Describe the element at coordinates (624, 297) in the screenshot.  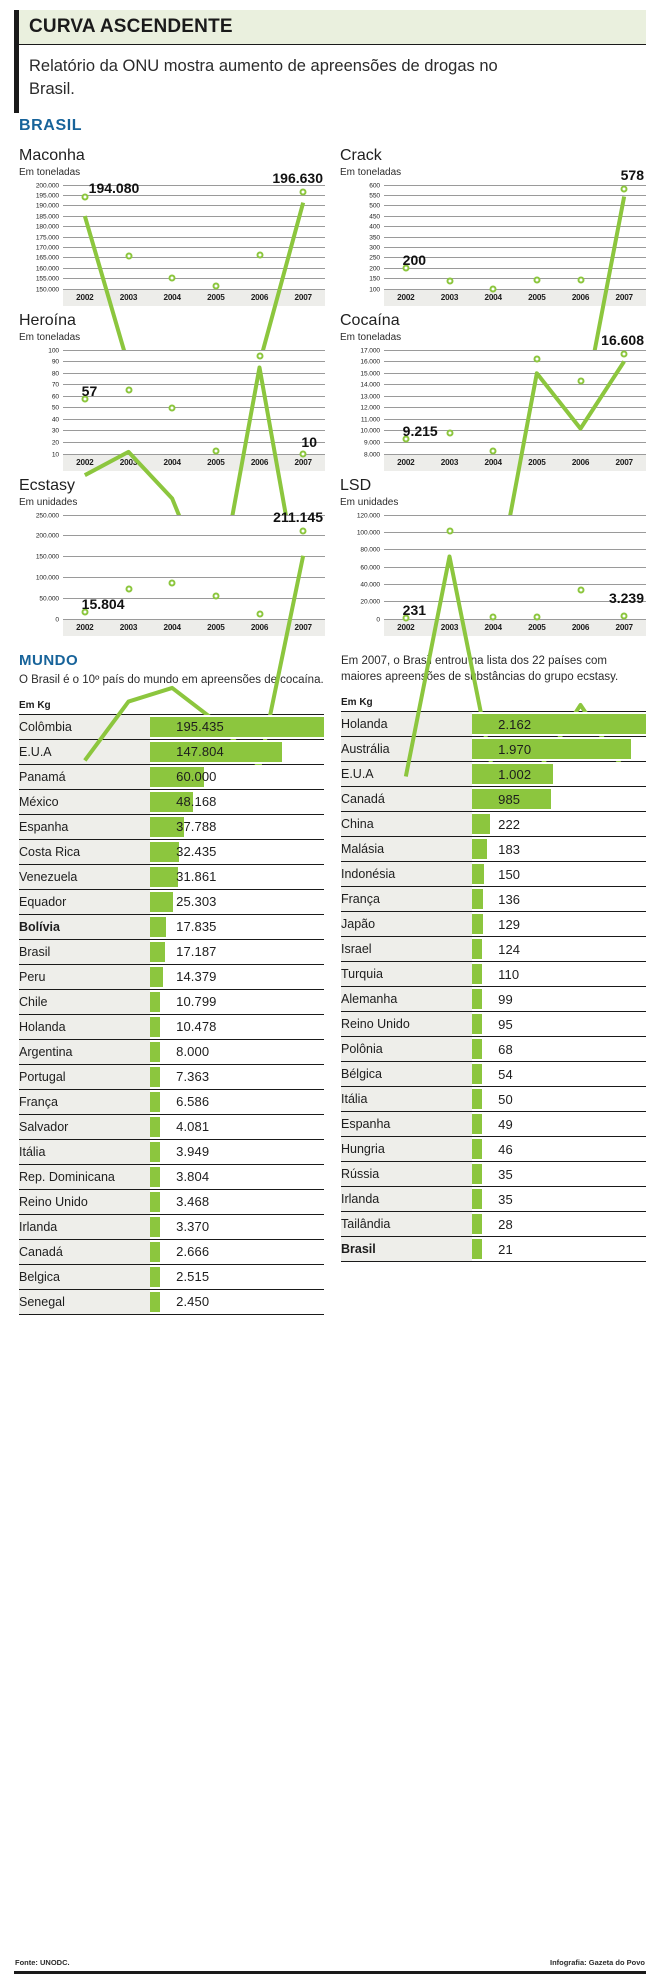
I see `x-axis-tick: 2007` at that location.